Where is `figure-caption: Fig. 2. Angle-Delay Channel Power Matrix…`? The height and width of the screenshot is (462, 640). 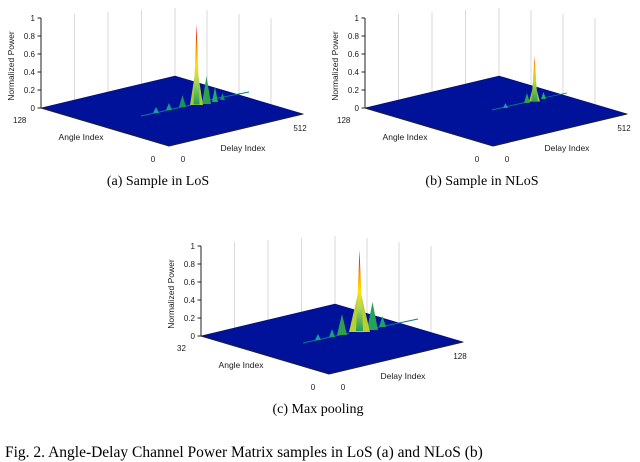
figure-caption: Fig. 2. Angle-Delay Channel Power Matrix… is located at coordinates (244, 452).